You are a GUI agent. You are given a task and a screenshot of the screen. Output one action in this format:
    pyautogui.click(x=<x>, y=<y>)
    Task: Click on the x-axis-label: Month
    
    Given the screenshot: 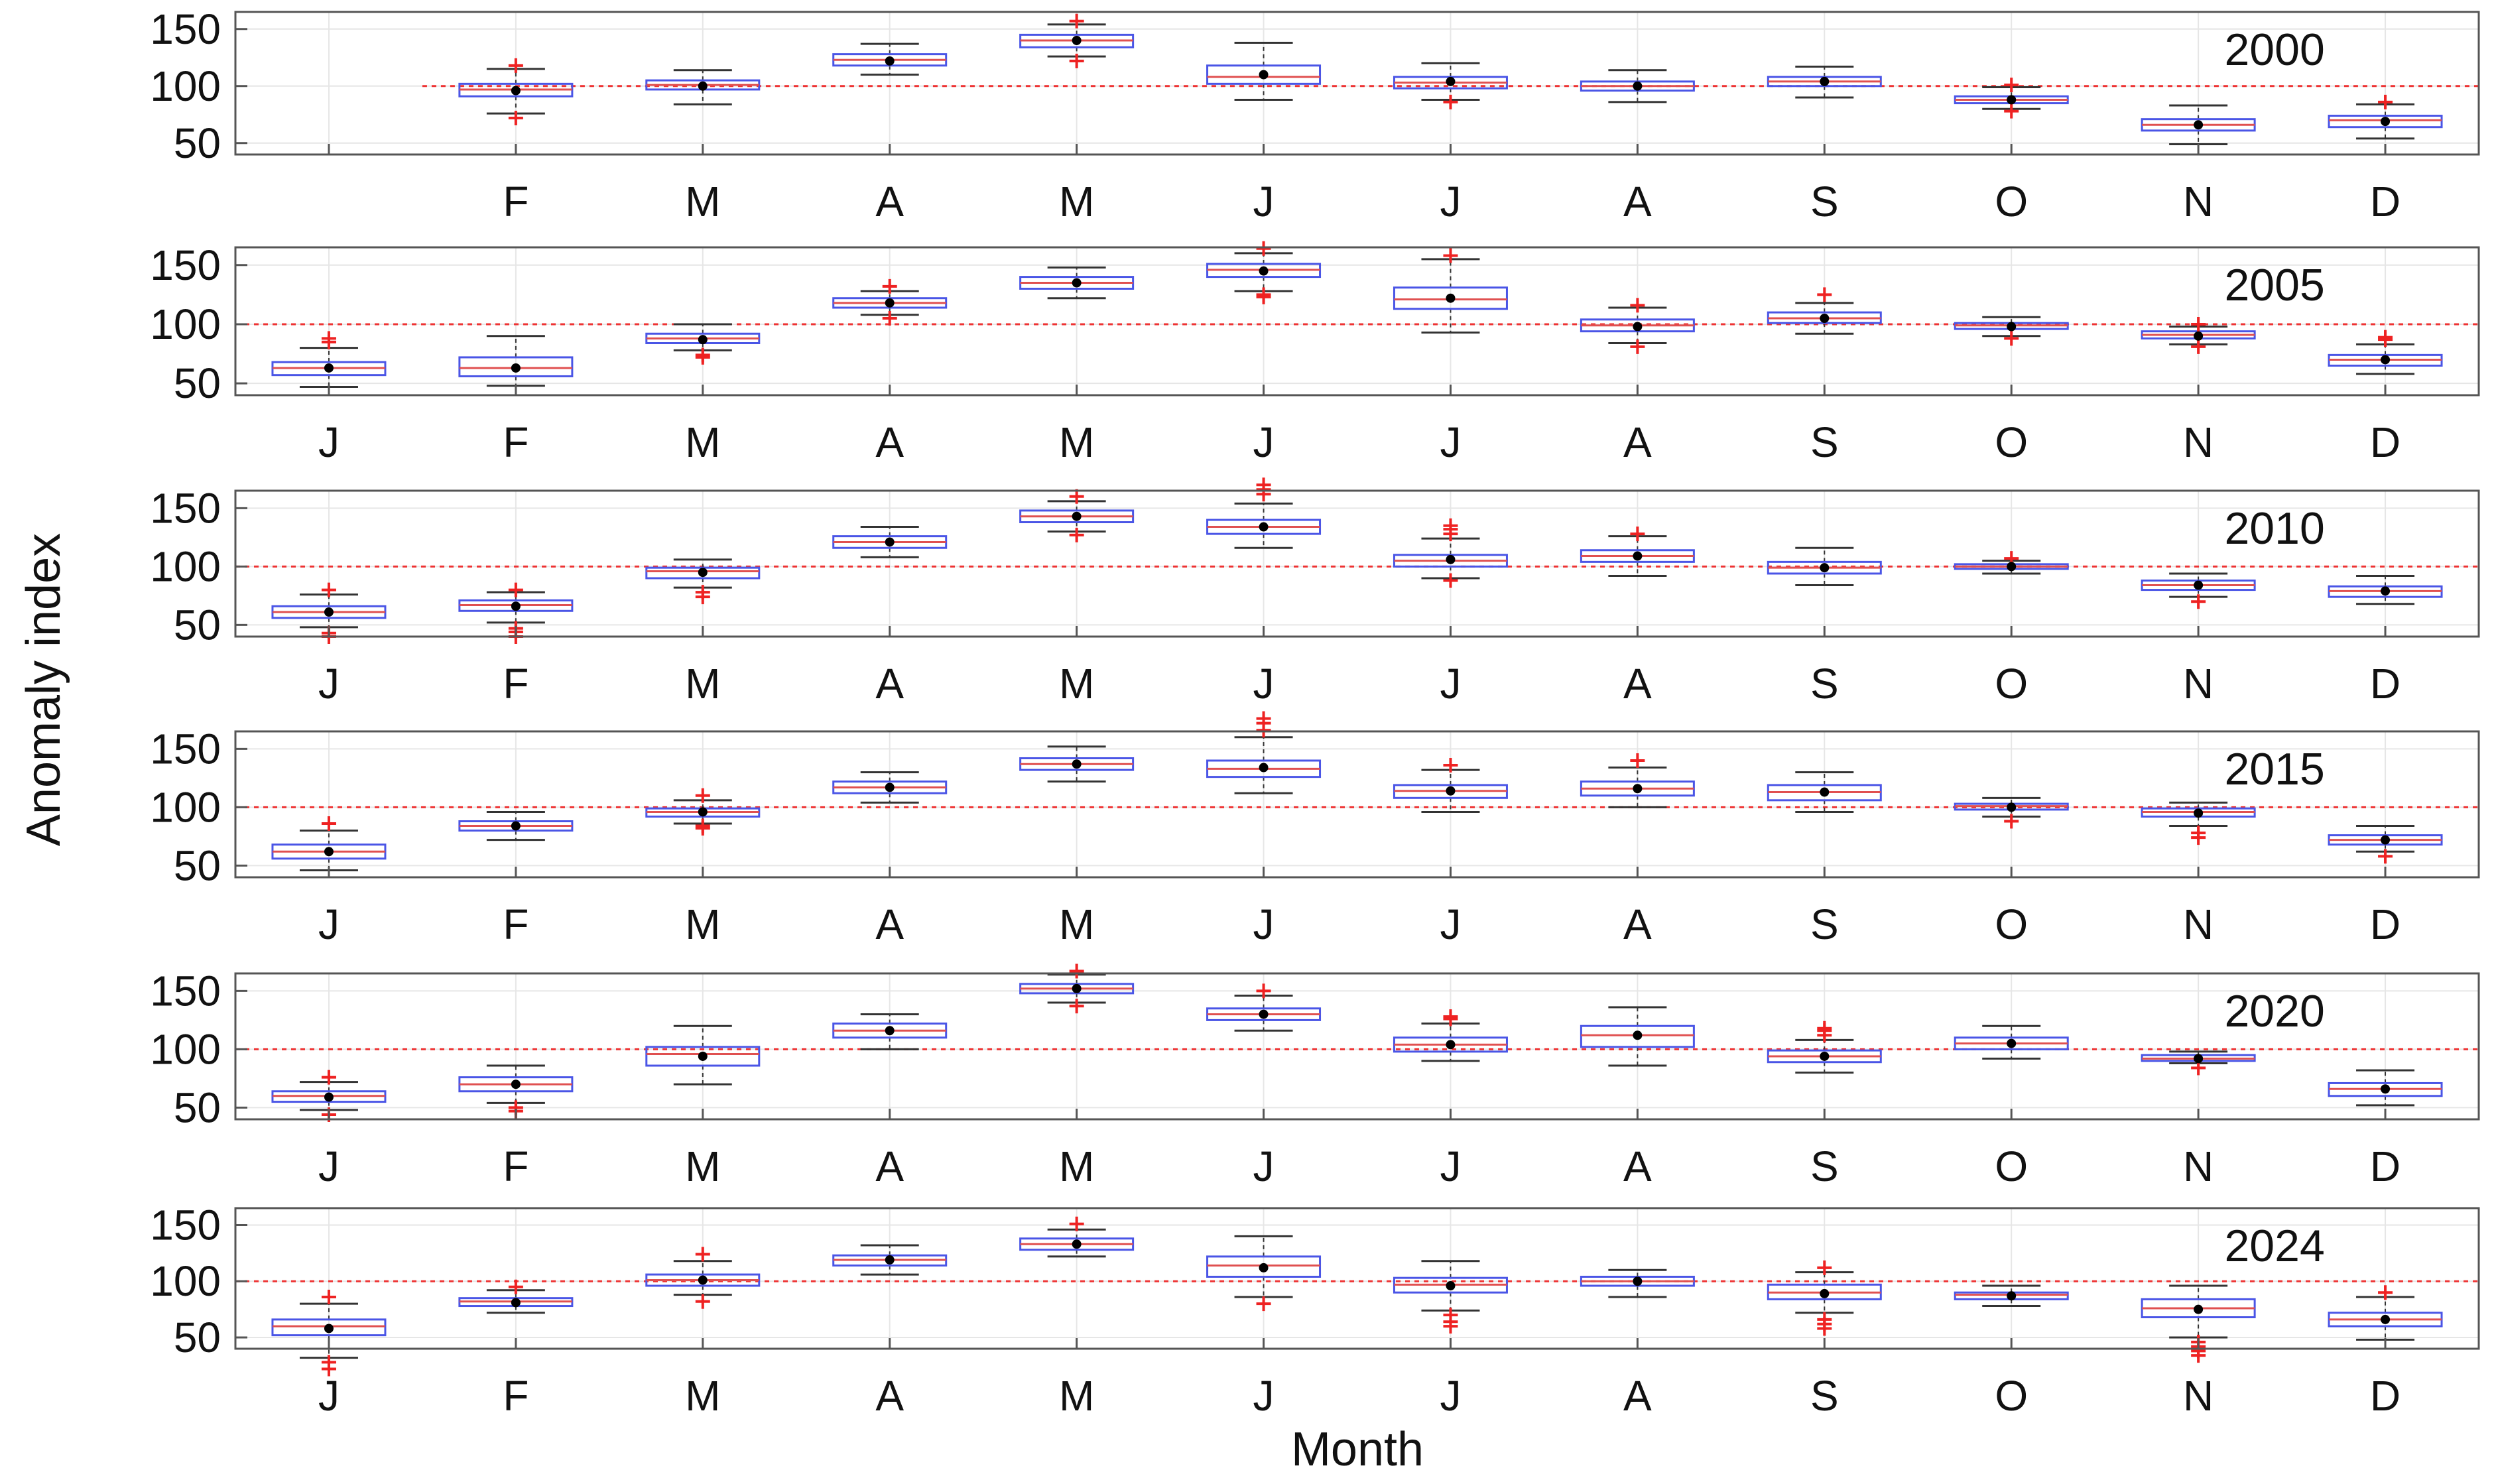 What is the action you would take?
    pyautogui.click(x=1357, y=1450)
    